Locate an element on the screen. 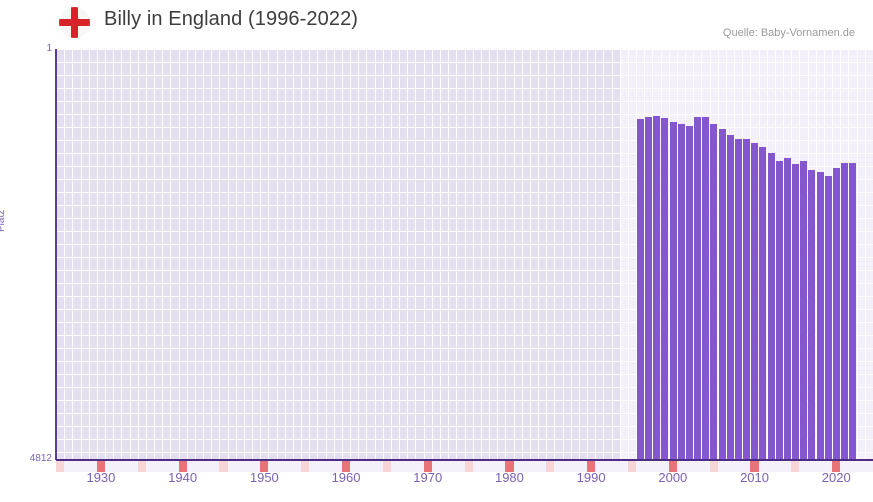 The width and height of the screenshot is (873, 502). bar-2005 is located at coordinates (714, 291).